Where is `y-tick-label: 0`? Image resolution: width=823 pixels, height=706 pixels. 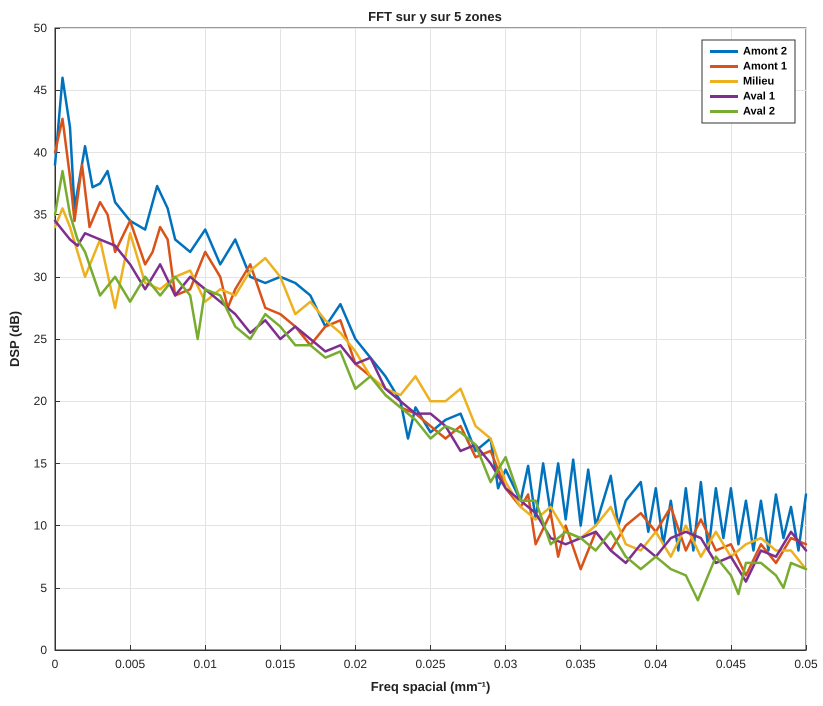 y-tick-label: 0 is located at coordinates (44, 650).